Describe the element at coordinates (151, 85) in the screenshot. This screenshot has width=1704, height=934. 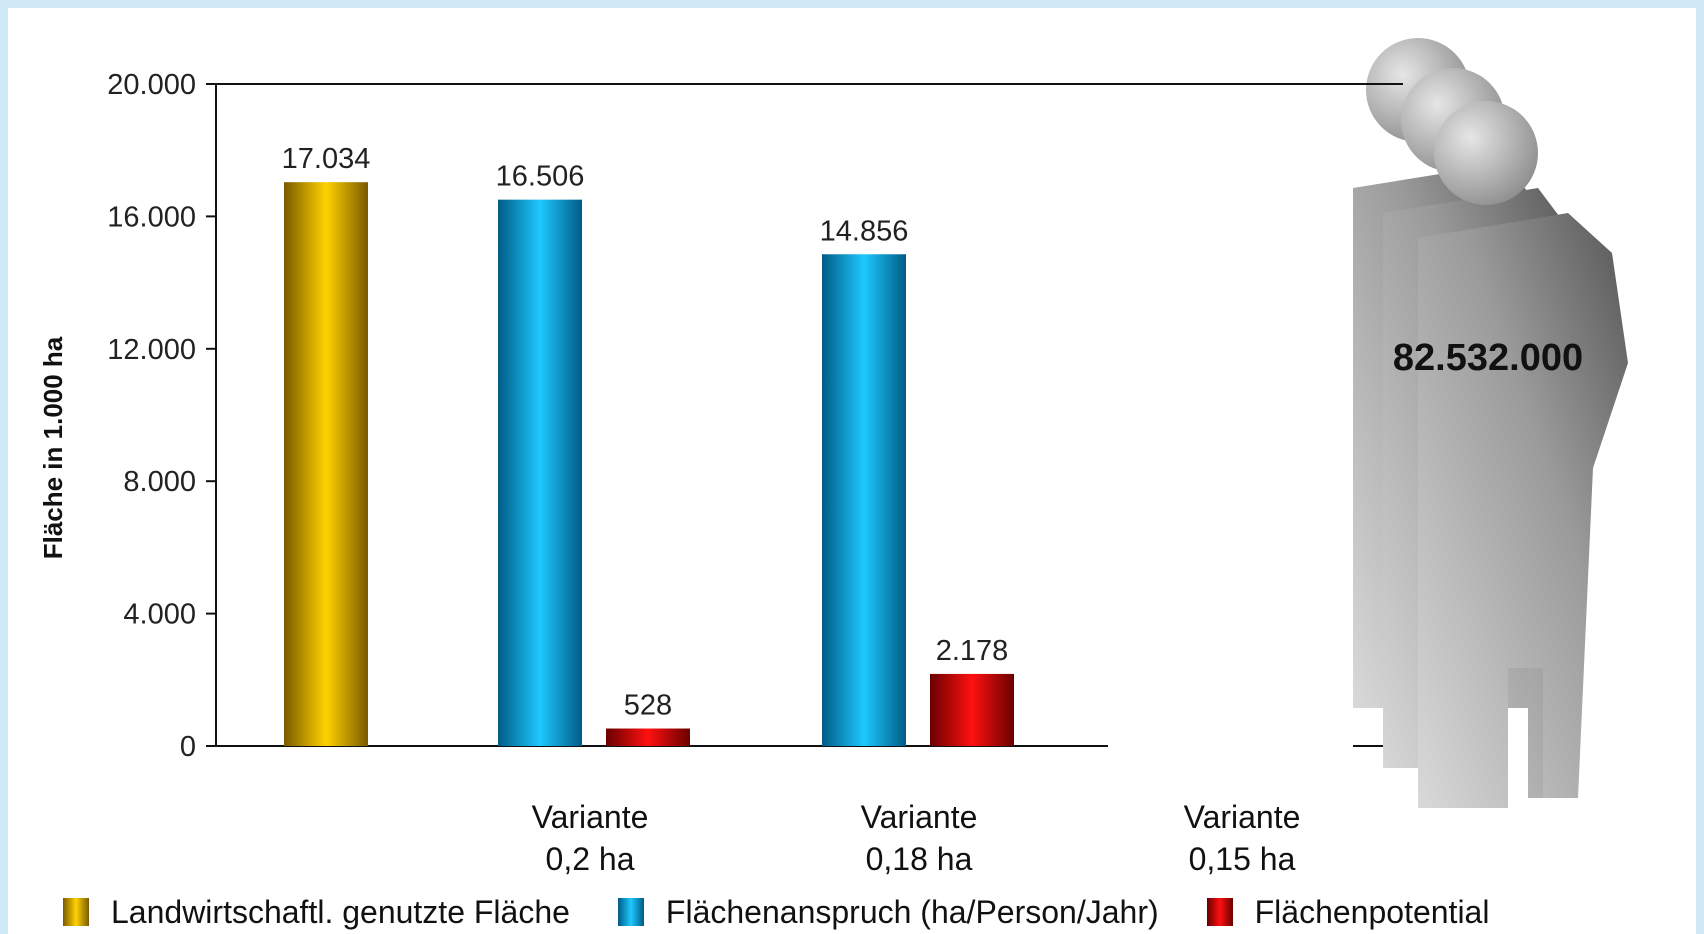
I see `y-tick-label: 20.000` at that location.